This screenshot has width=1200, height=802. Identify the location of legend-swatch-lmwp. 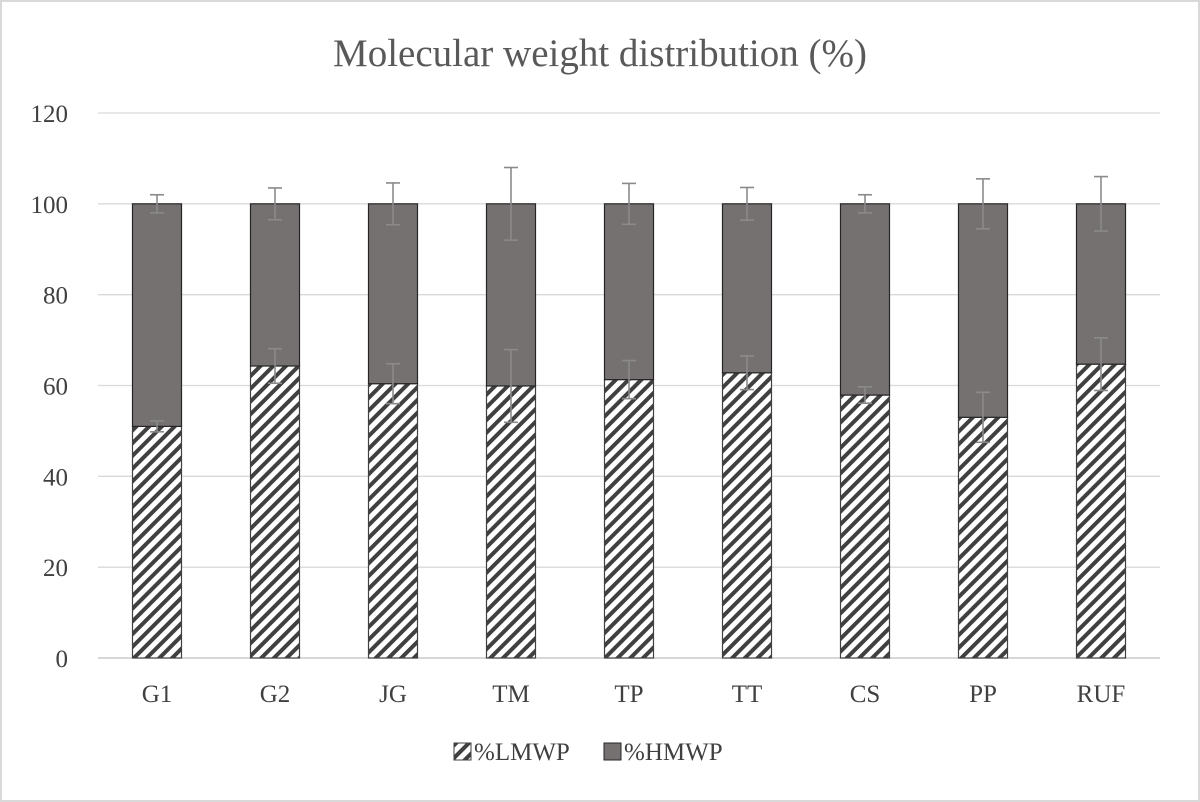
(462, 751).